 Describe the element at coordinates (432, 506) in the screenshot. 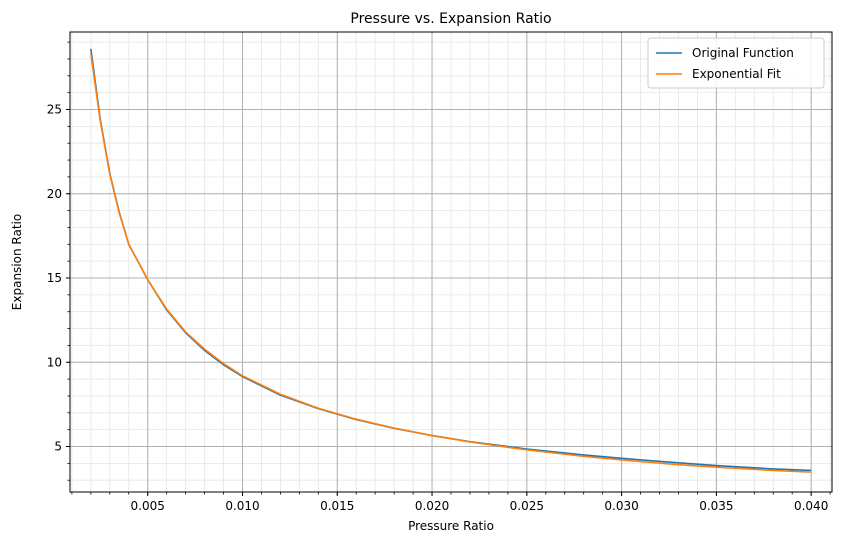

I see `x-tick-label: 0.020` at that location.